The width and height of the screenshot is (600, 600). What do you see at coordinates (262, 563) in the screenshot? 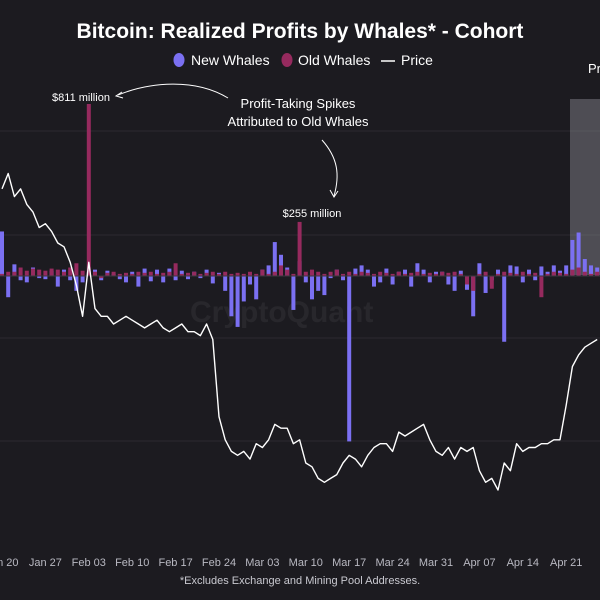
I see `x-tick-label: Mar 03` at bounding box center [262, 563].